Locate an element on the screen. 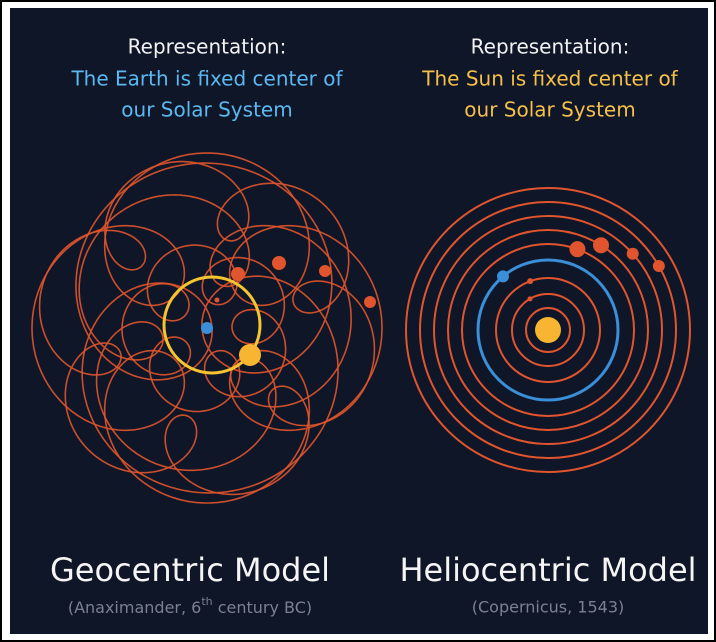  earth-orbit is located at coordinates (548, 330).